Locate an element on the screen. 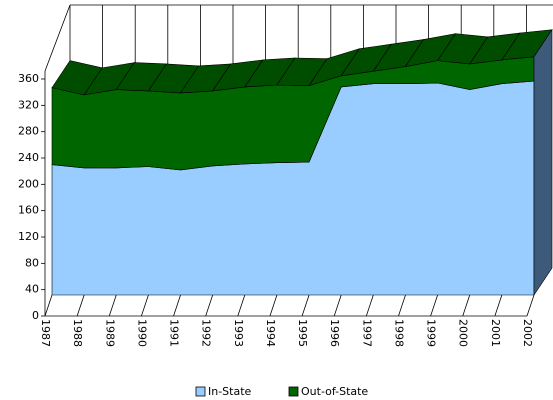 This screenshot has height=400, width=553. x-tick-label: 1995 is located at coordinates (302, 333).